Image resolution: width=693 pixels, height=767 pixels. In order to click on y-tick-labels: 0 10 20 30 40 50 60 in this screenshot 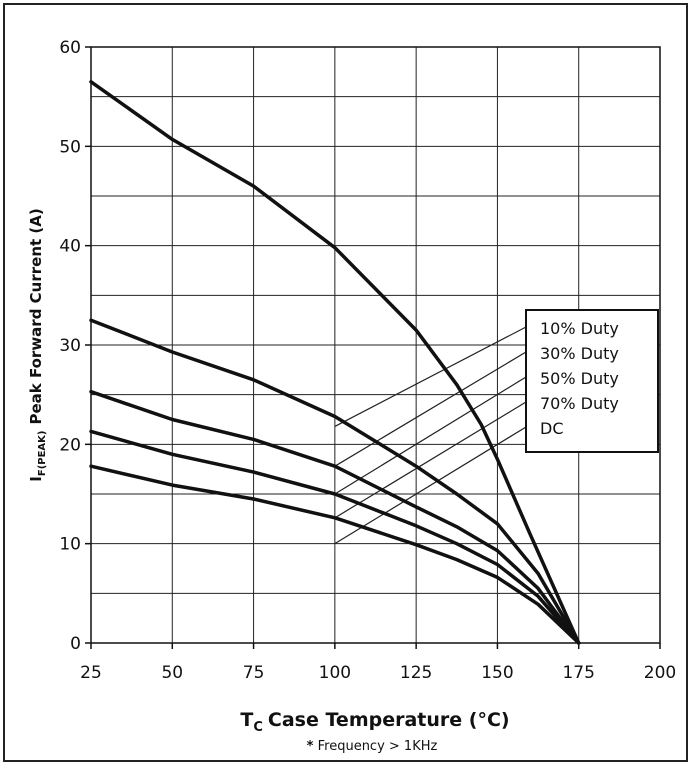, I will do `click(75, 346)`.